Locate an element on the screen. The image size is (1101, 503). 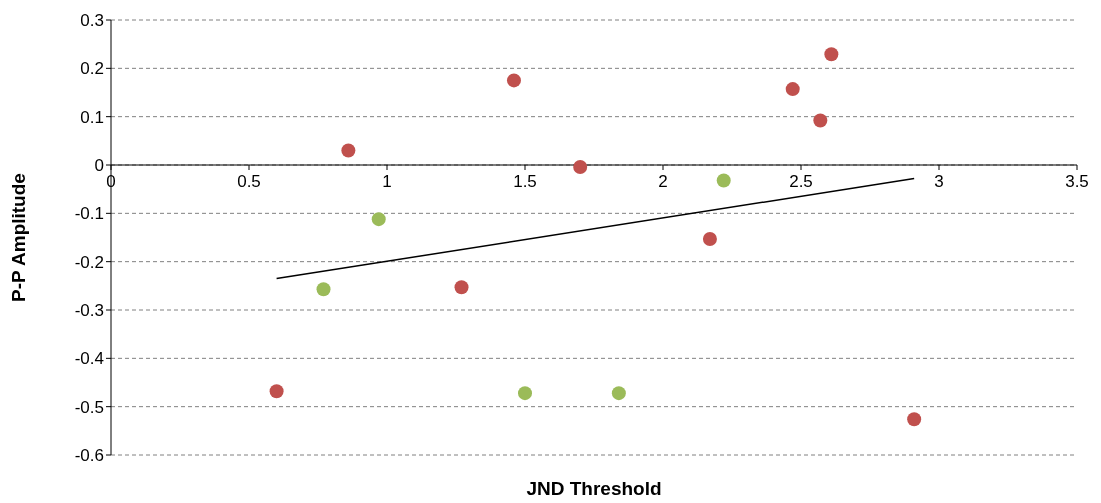
y-tick-label: 0.3 is located at coordinates (92, 21).